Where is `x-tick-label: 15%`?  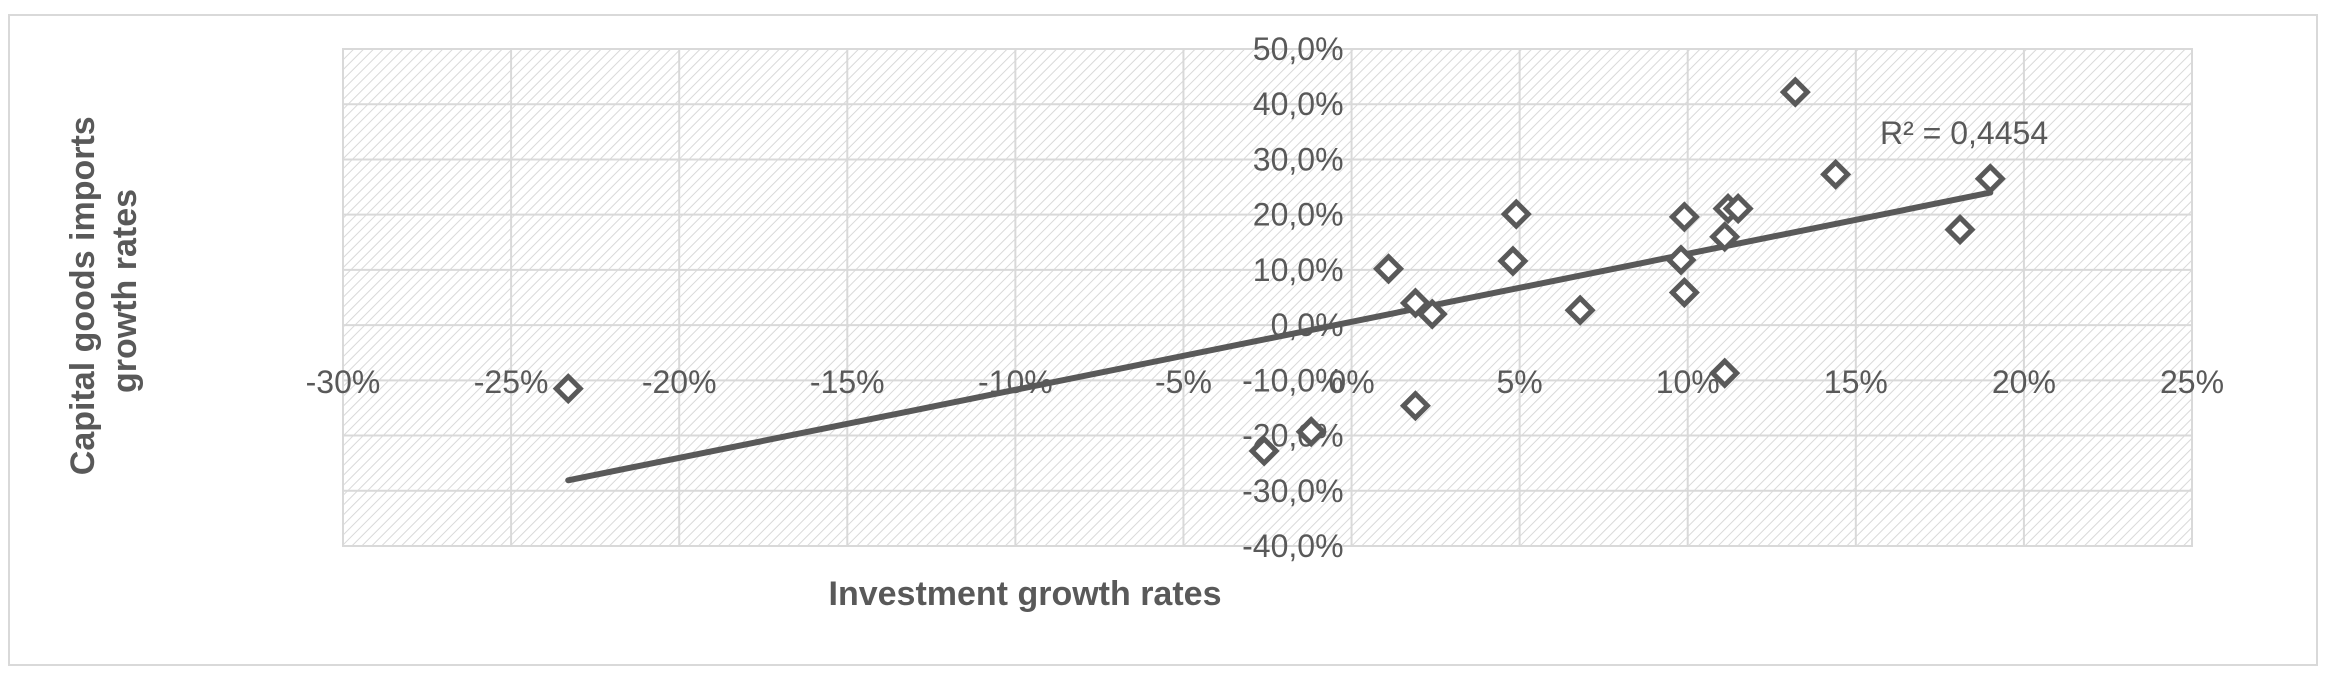 x-tick-label: 15% is located at coordinates (1856, 382).